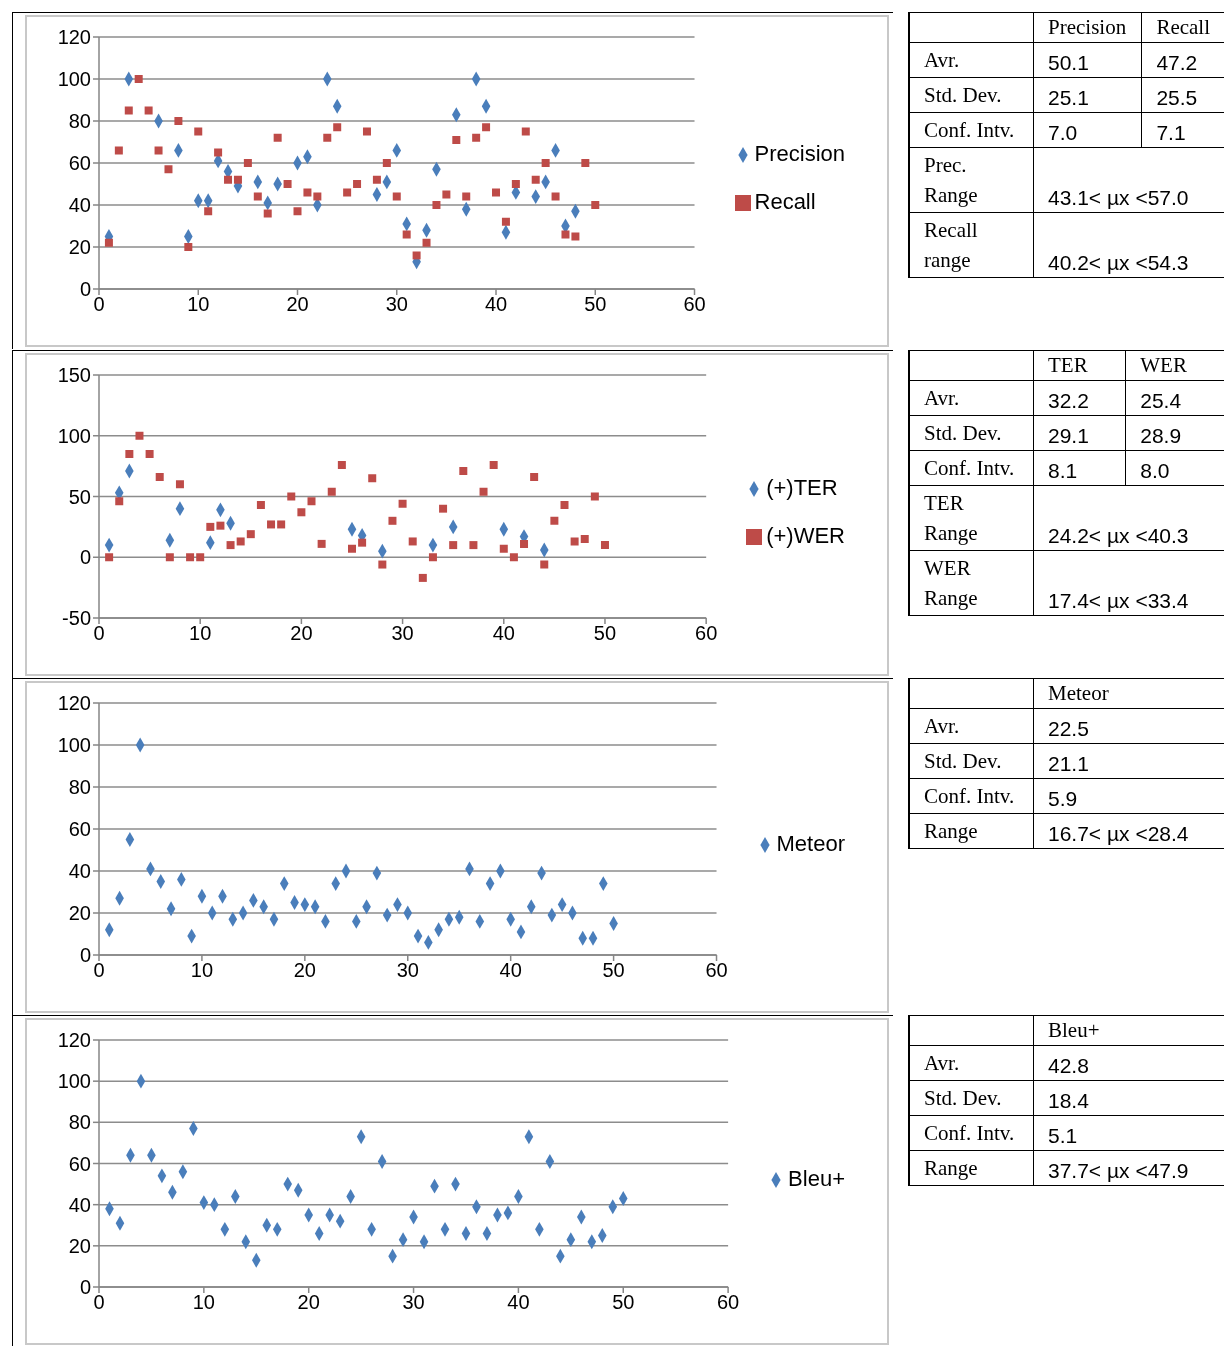 This screenshot has height=1346, width=1224. I want to click on text: 17.4< µx <33.4, so click(1118, 600).